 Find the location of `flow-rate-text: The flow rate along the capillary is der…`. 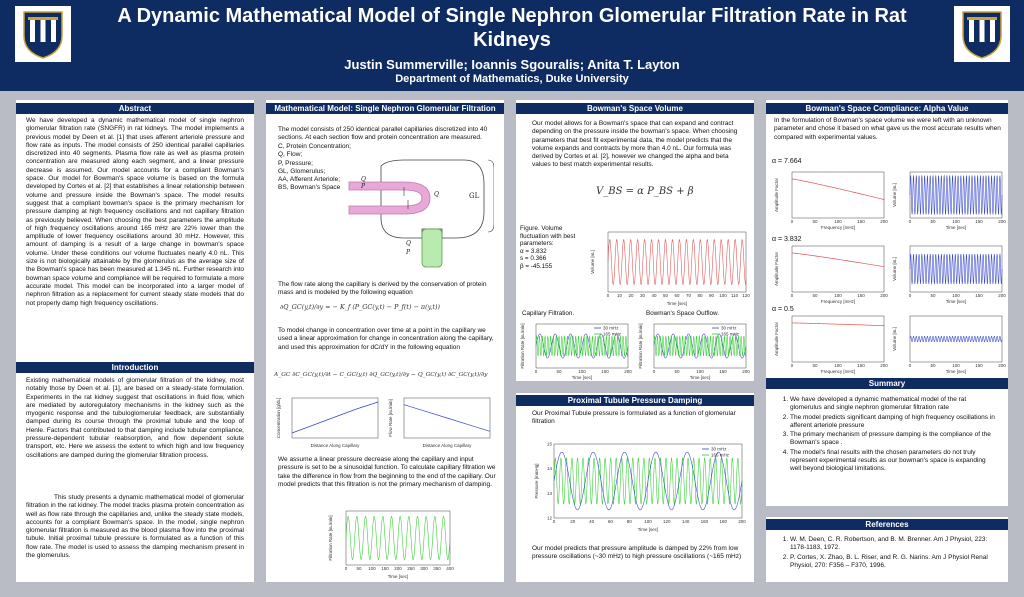

flow-rate-text: The flow rate along the capillary is der… is located at coordinates (382, 289).